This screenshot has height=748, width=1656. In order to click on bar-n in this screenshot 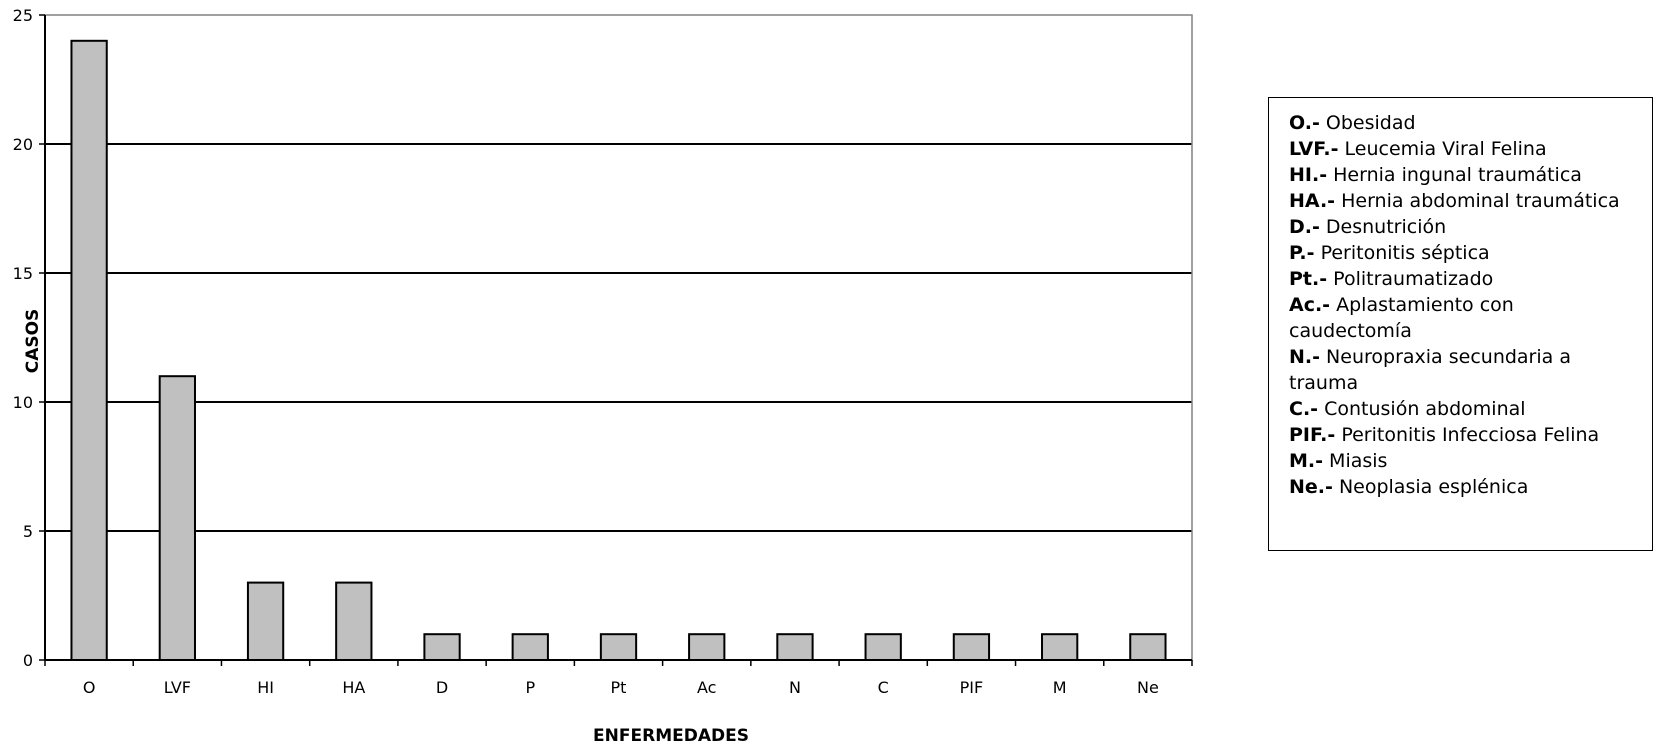, I will do `click(795, 647)`.